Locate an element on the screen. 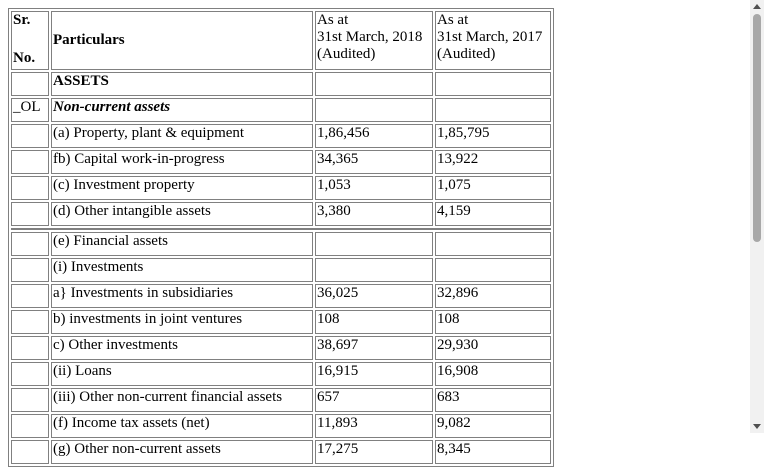 The width and height of the screenshot is (764, 467). value-2018-cell: 1,053 is located at coordinates (374, 188).